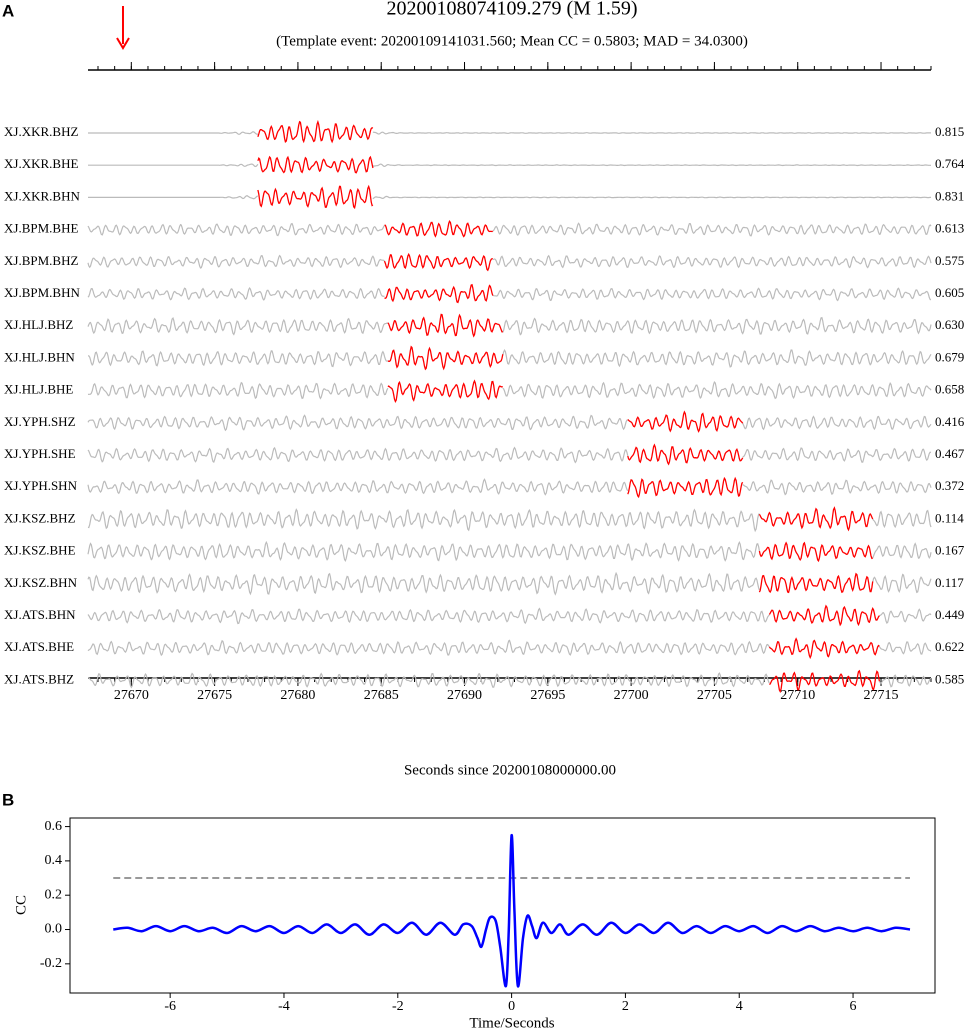 The width and height of the screenshot is (969, 1031). Describe the element at coordinates (54, 826) in the screenshot. I see `y-tick-label: 0.6` at that location.